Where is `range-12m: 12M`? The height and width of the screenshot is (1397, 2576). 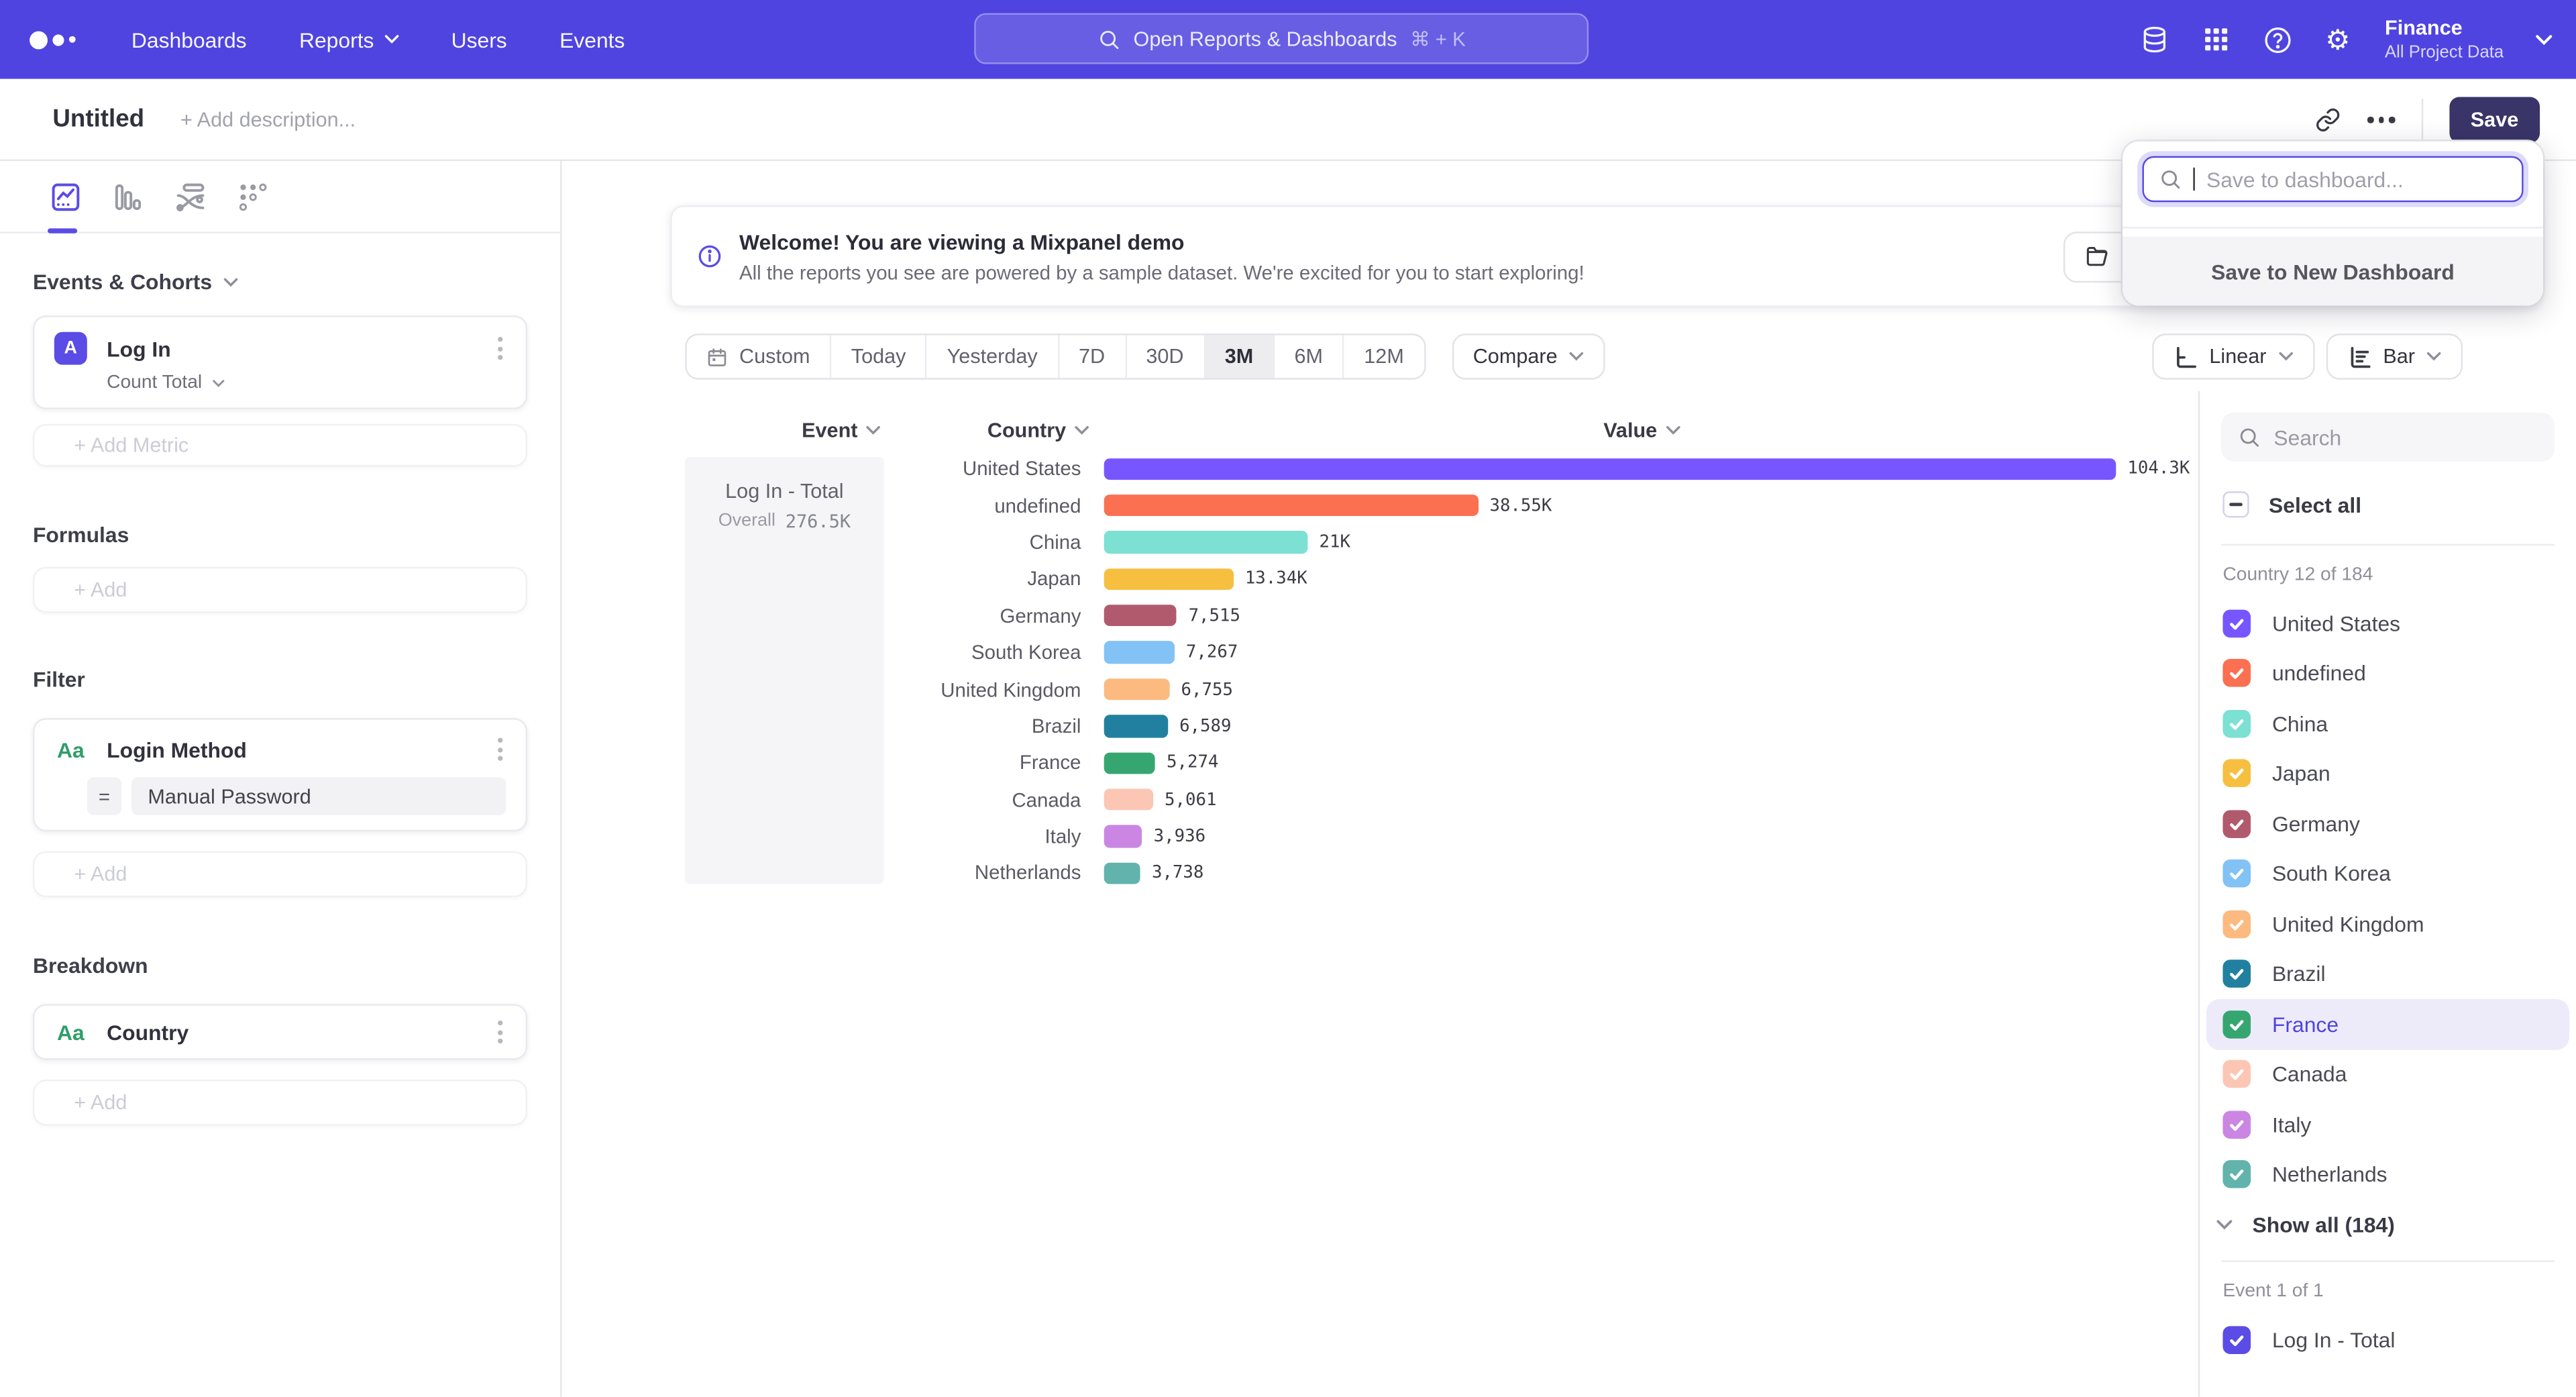 range-12m: 12M is located at coordinates (1383, 357).